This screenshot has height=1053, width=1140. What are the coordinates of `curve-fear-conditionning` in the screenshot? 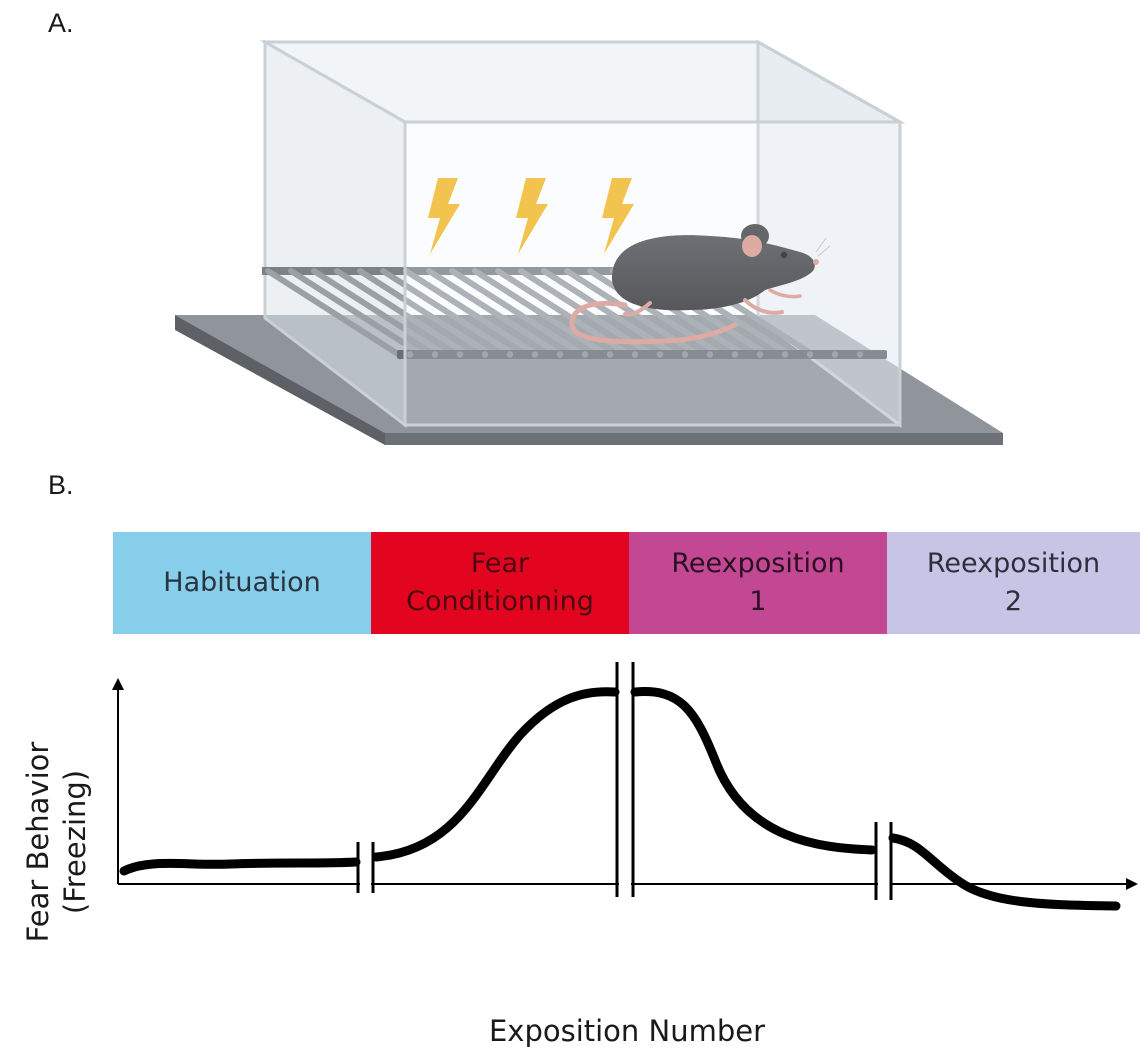 It's located at (495, 774).